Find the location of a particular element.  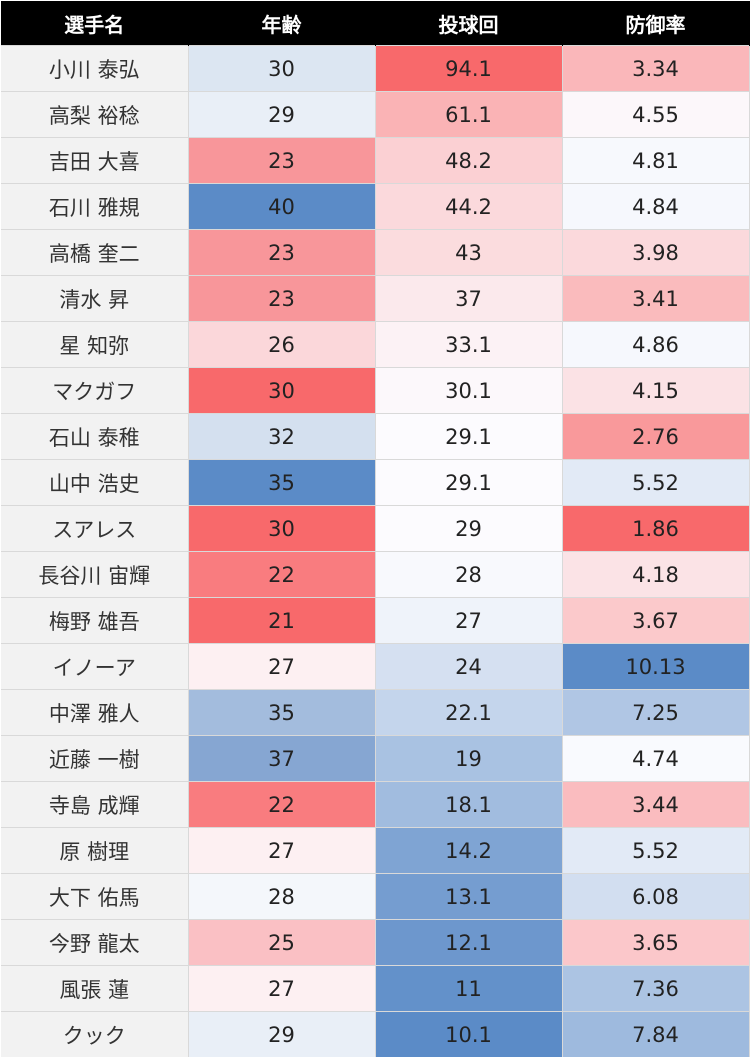

table-row: 高橋 奎二 23 43 3.98 is located at coordinates (375, 252).